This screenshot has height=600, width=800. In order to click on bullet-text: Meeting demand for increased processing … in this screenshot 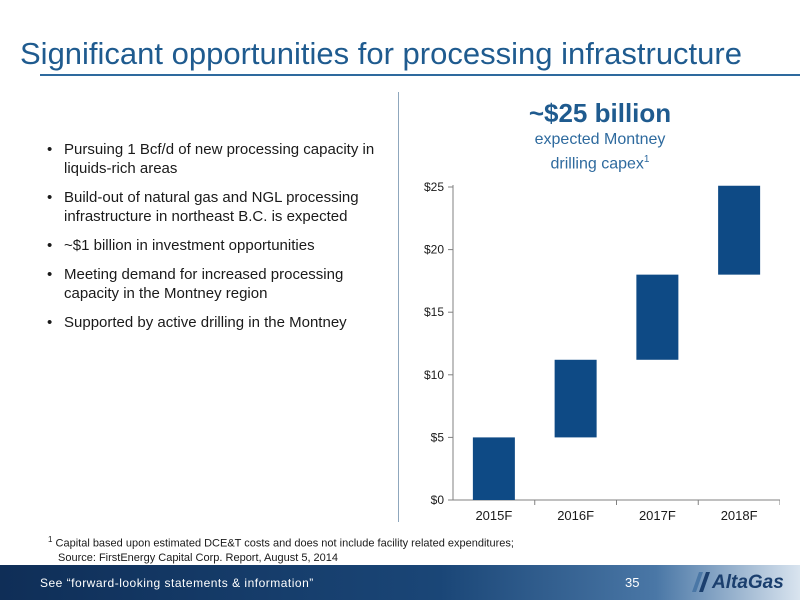, I will do `click(204, 284)`.